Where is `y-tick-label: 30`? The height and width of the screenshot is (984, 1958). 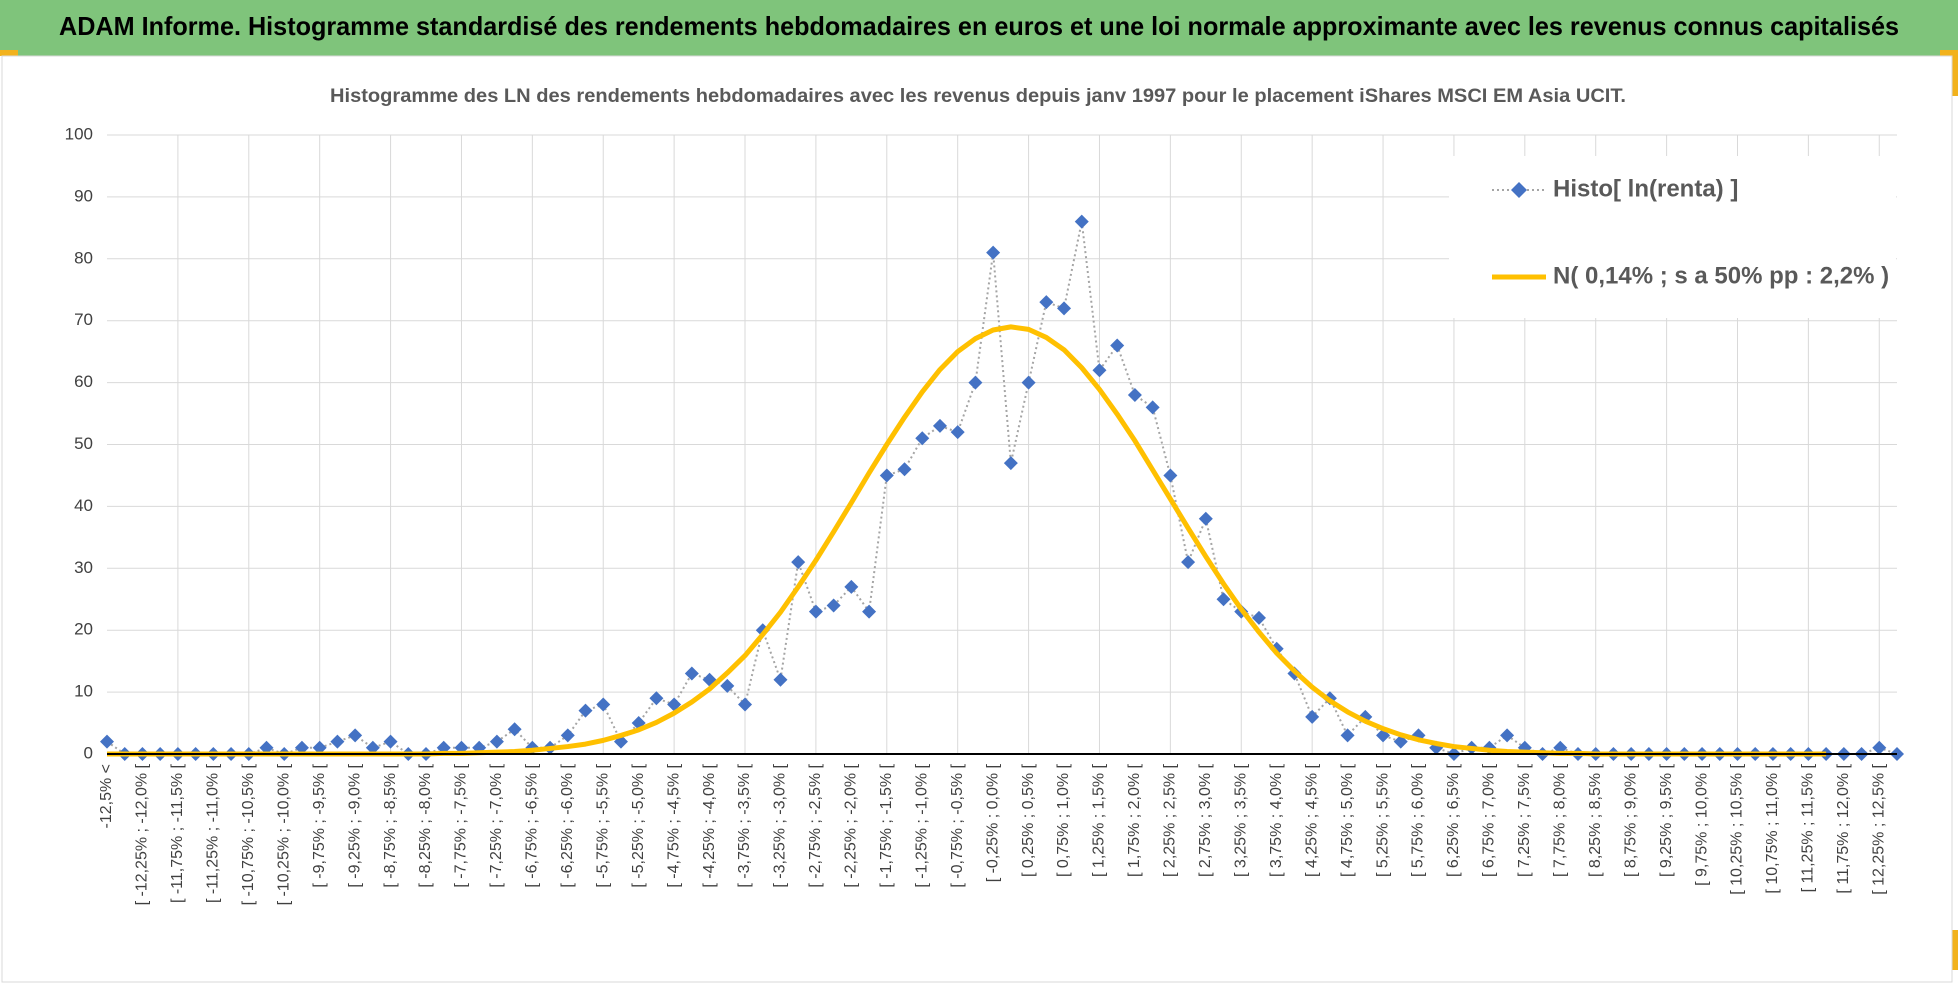
y-tick-label: 30 is located at coordinates (83, 567).